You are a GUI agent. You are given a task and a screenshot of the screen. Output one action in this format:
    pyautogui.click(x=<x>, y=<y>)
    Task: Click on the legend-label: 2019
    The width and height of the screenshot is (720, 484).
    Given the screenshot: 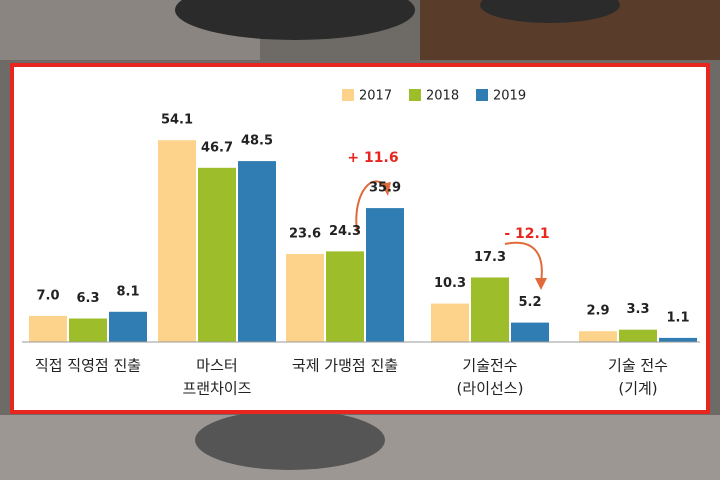 What is the action you would take?
    pyautogui.click(x=509, y=96)
    